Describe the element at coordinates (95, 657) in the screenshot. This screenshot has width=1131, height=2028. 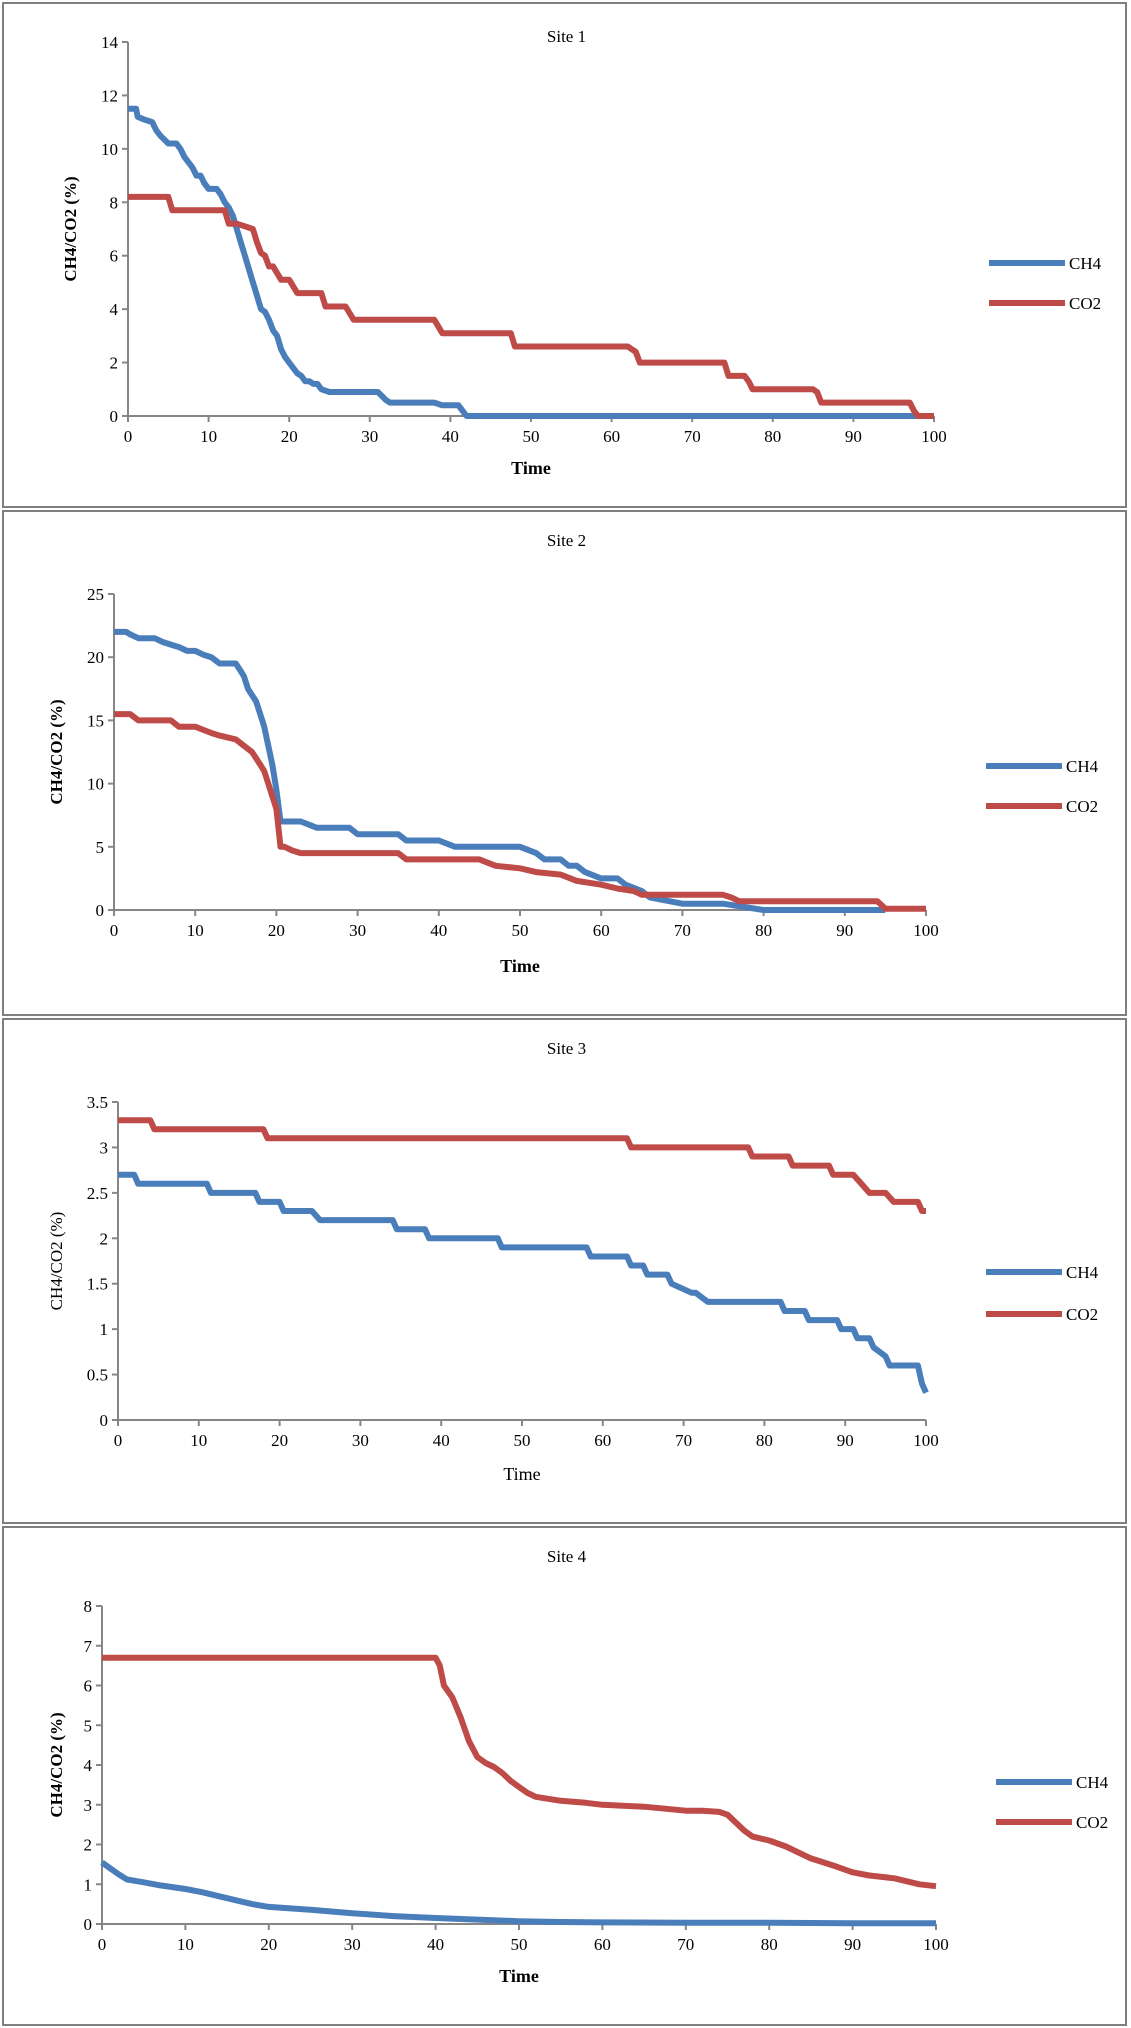
I see `y-tick-label: 20` at that location.